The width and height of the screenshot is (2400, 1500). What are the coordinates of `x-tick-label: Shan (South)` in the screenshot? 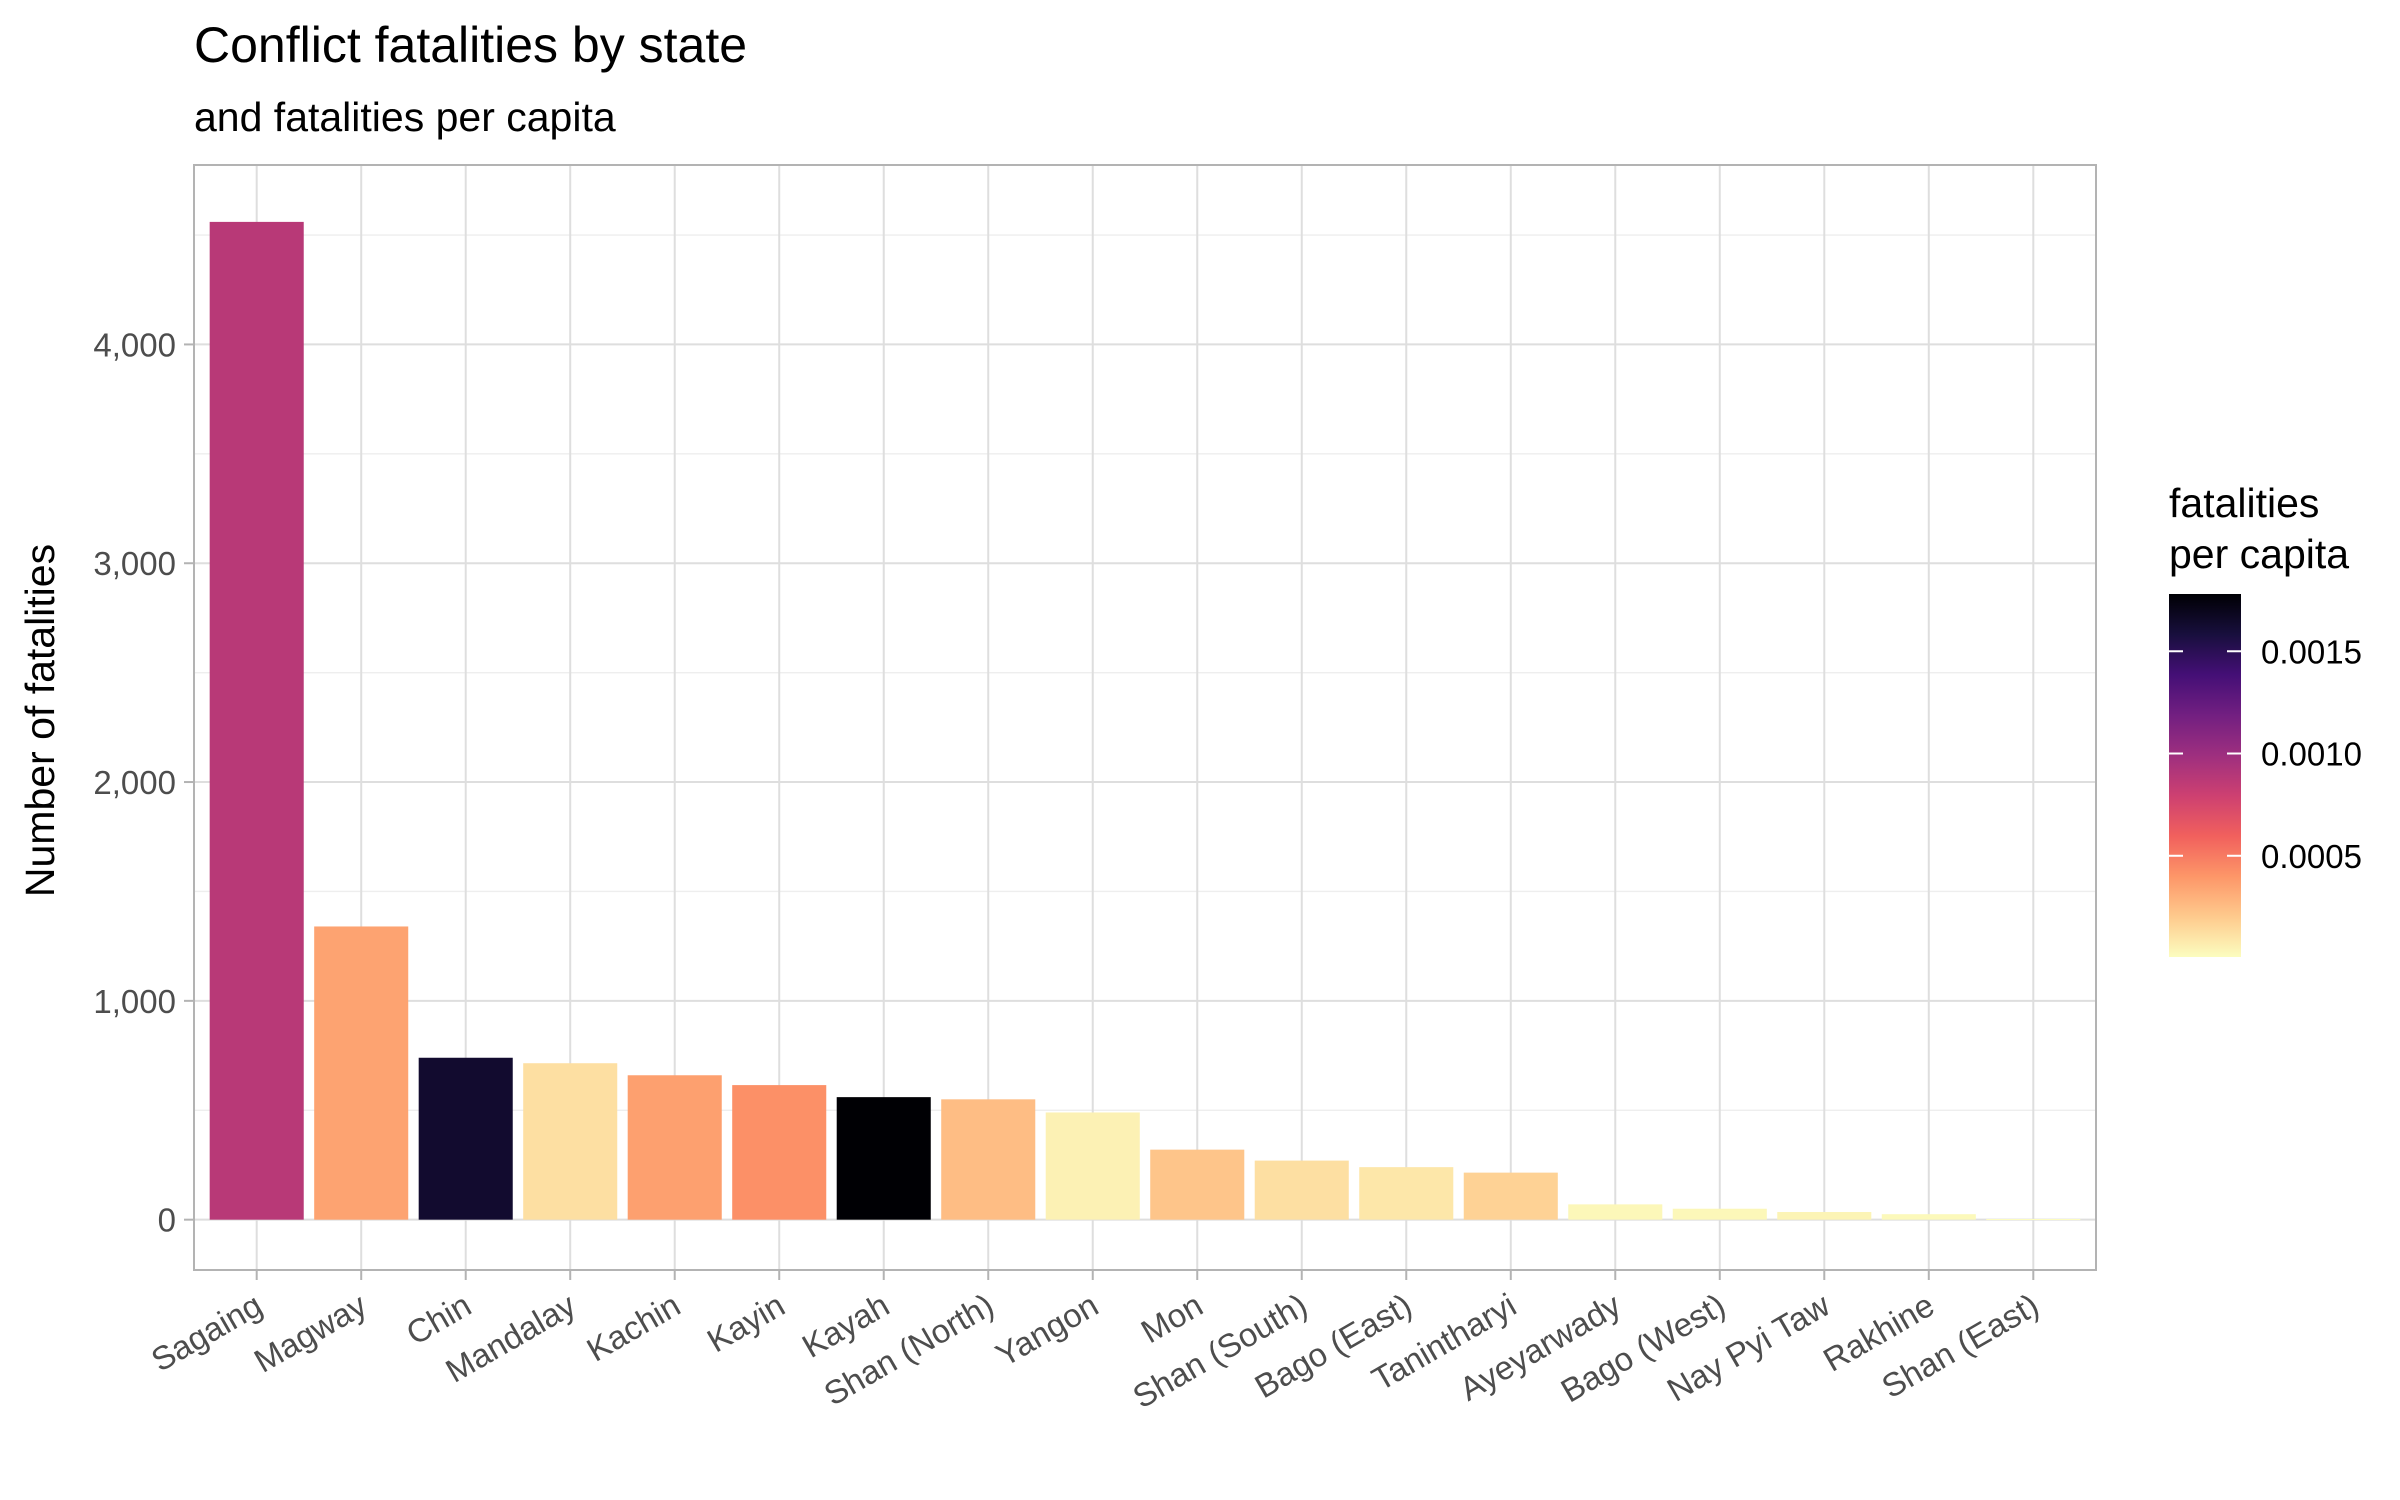 It's located at (1219, 1350).